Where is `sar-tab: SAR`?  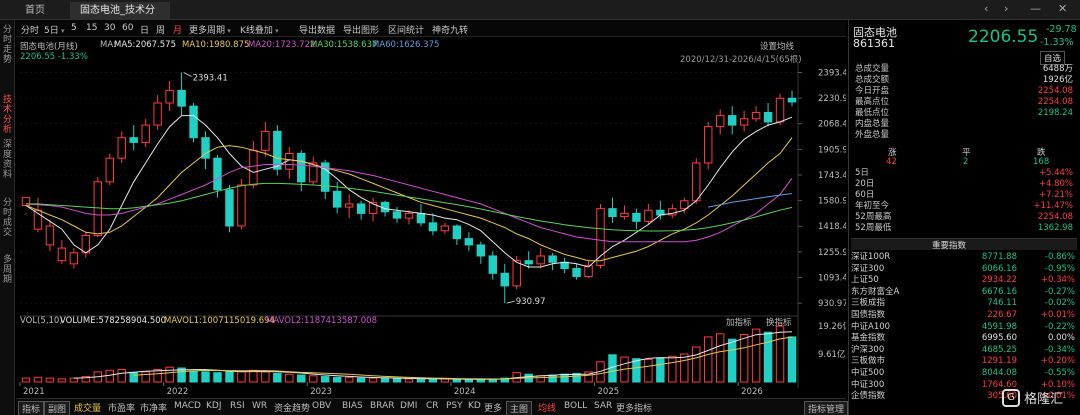 sar-tab: SAR is located at coordinates (603, 406).